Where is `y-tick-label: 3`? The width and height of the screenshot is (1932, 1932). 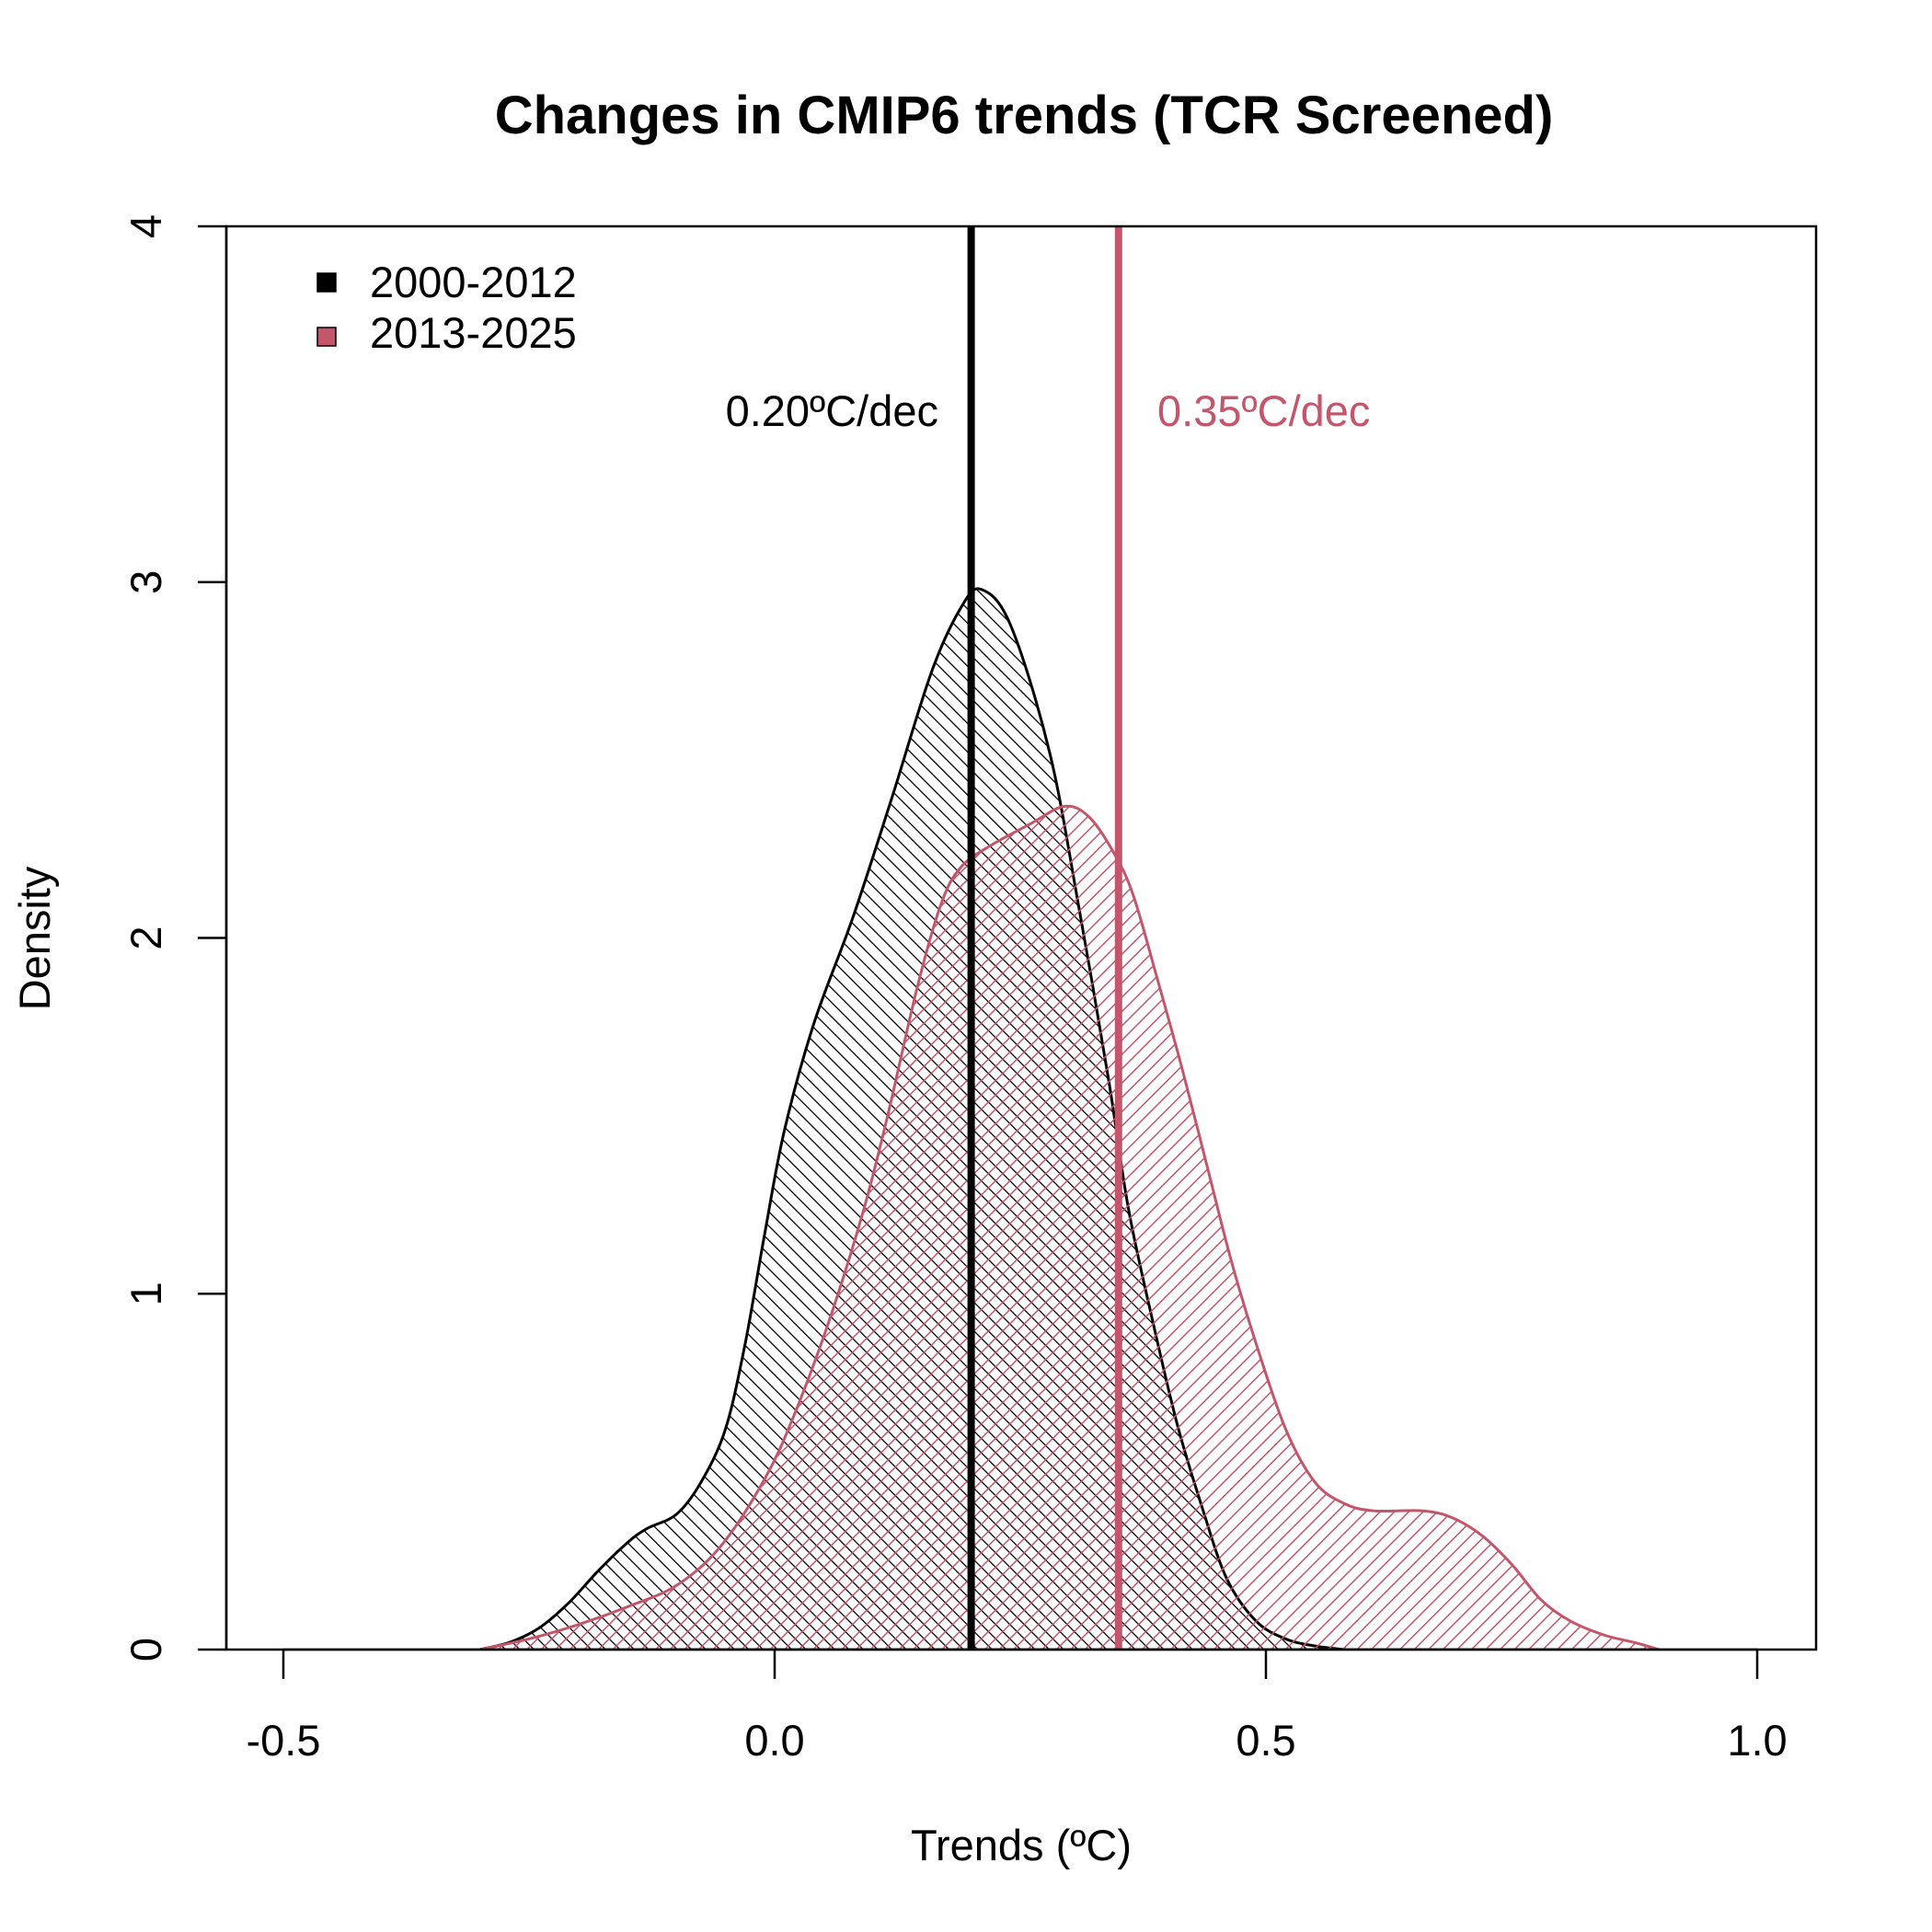
y-tick-label: 3 is located at coordinates (145, 582).